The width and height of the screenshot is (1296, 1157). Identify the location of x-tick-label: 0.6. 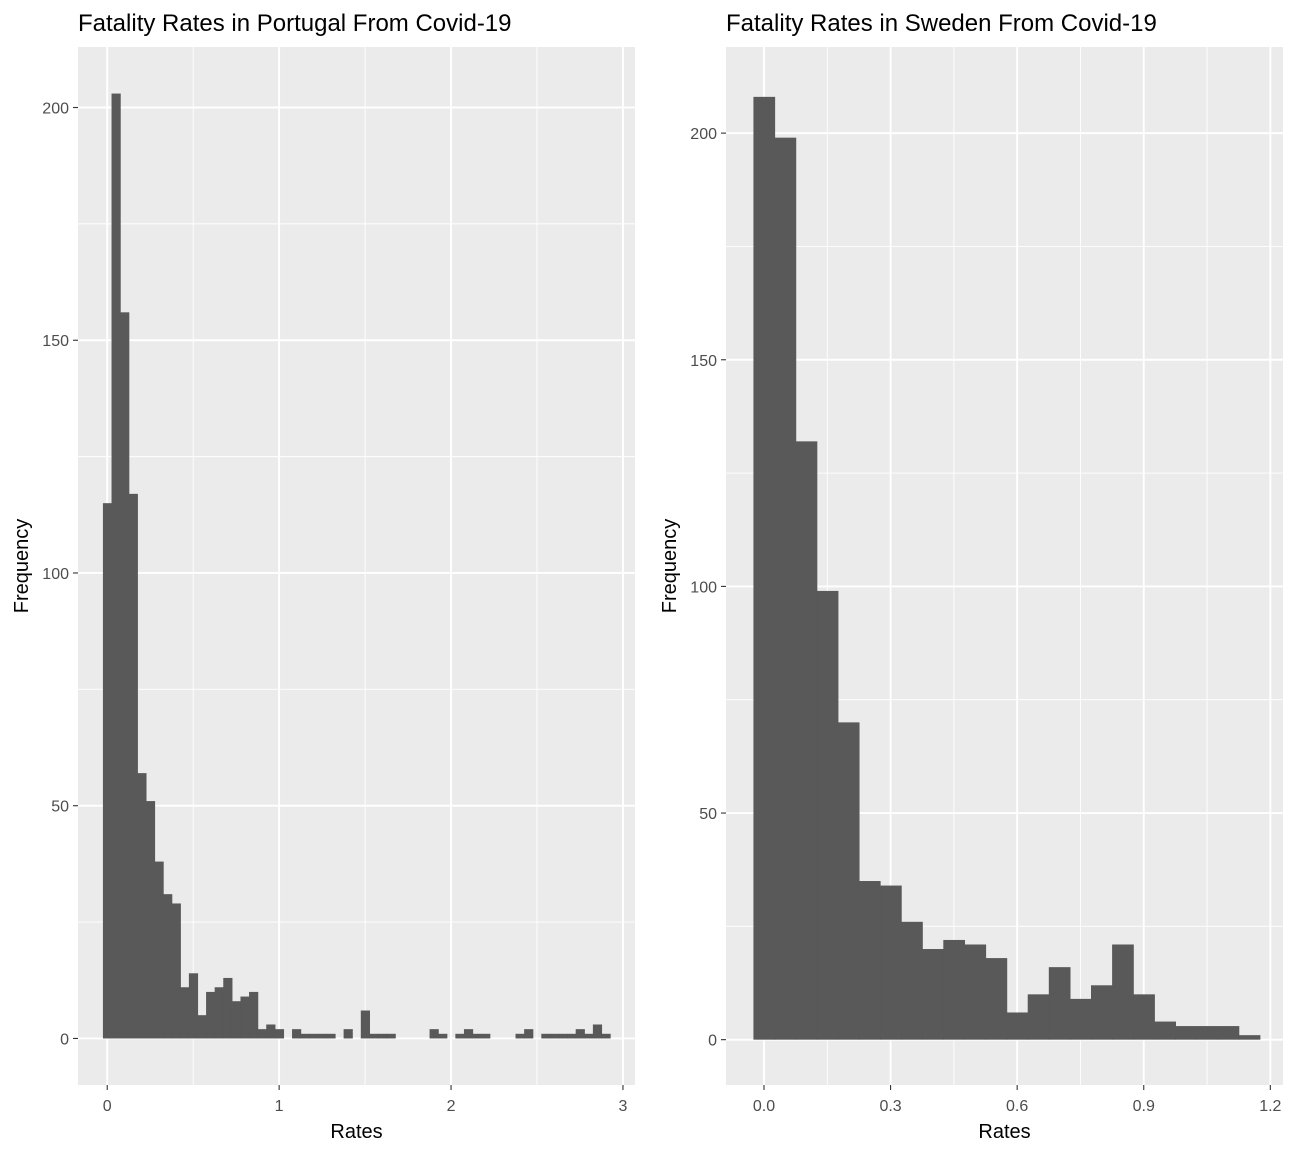
(1017, 1106).